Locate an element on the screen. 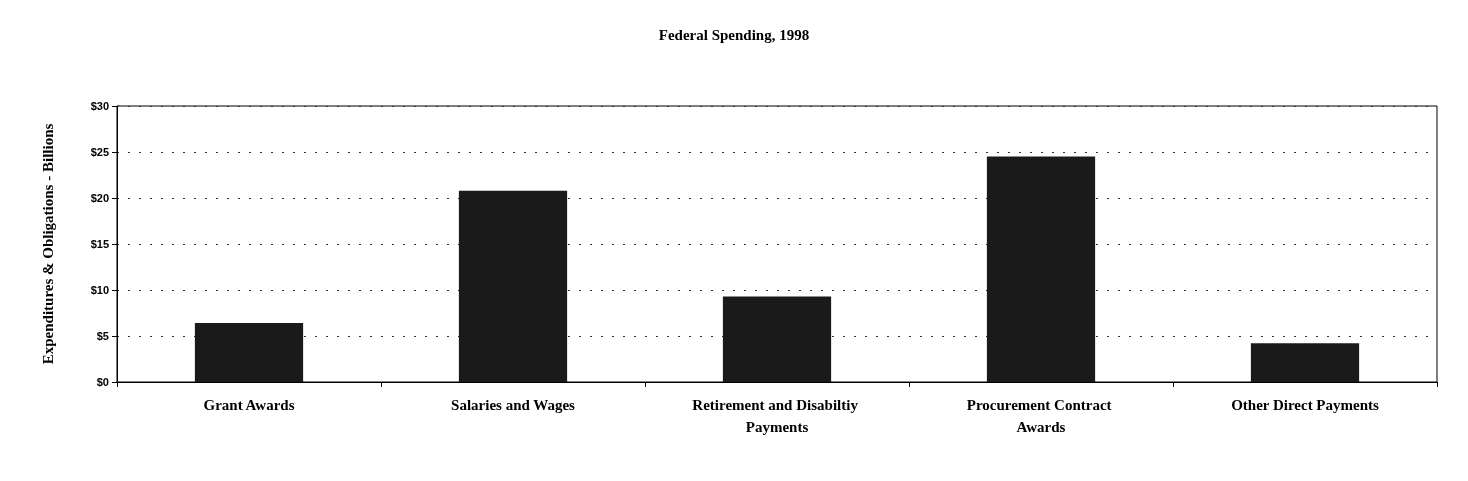 The image size is (1468, 481). y-axis-title: Expenditures & Obligations - Billions is located at coordinates (47, 244).